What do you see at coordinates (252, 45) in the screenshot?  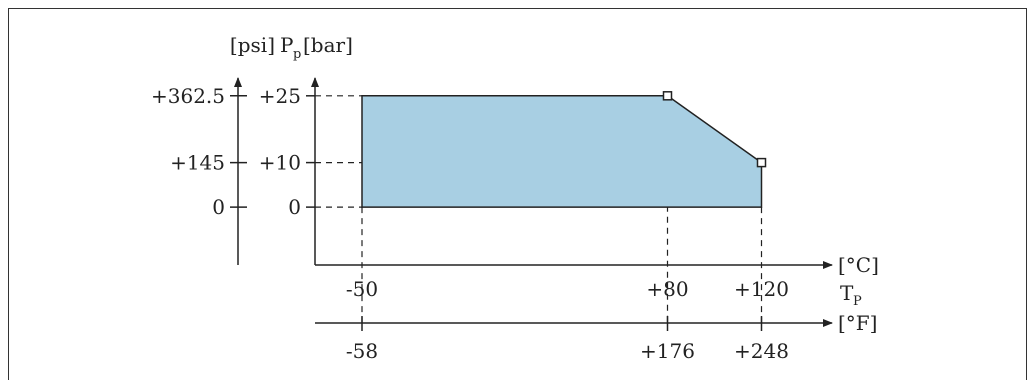 I see `psi-unit-label: [psi]` at bounding box center [252, 45].